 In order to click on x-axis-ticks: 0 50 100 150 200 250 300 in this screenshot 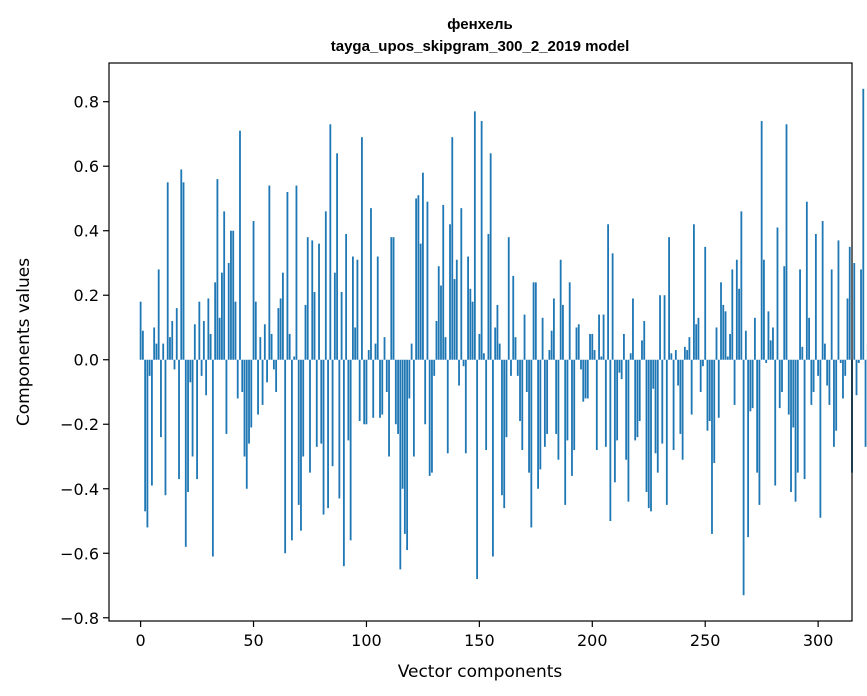, I will do `click(484, 635)`.